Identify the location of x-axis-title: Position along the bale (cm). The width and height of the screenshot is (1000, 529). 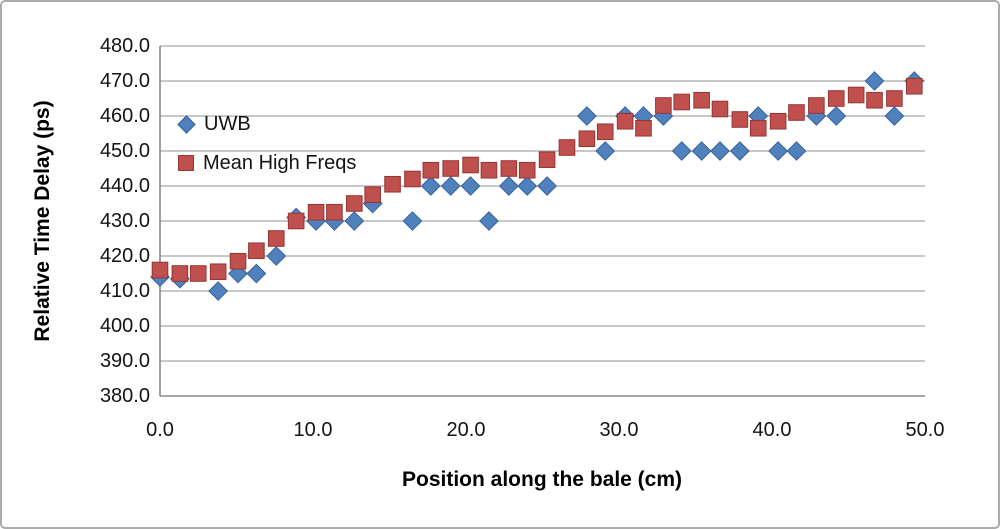
(542, 479).